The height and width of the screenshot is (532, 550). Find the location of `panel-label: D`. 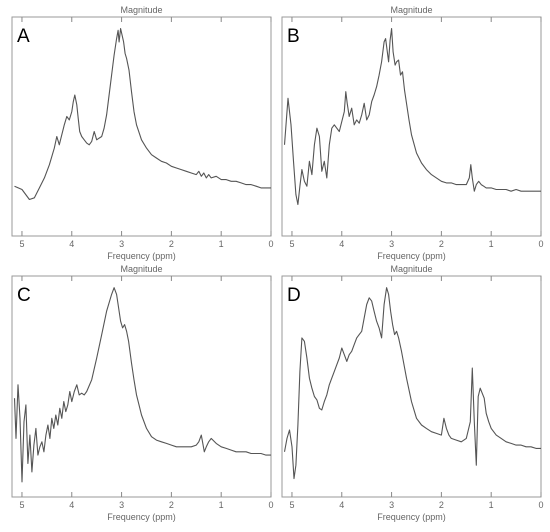

panel-label: D is located at coordinates (294, 295).